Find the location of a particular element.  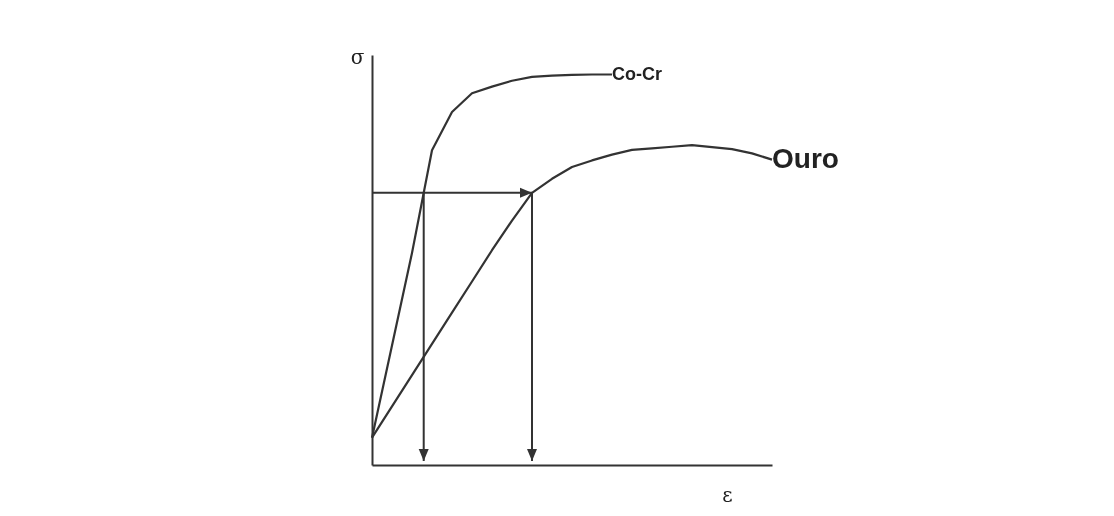

series-label: Co-Cr is located at coordinates (637, 73).